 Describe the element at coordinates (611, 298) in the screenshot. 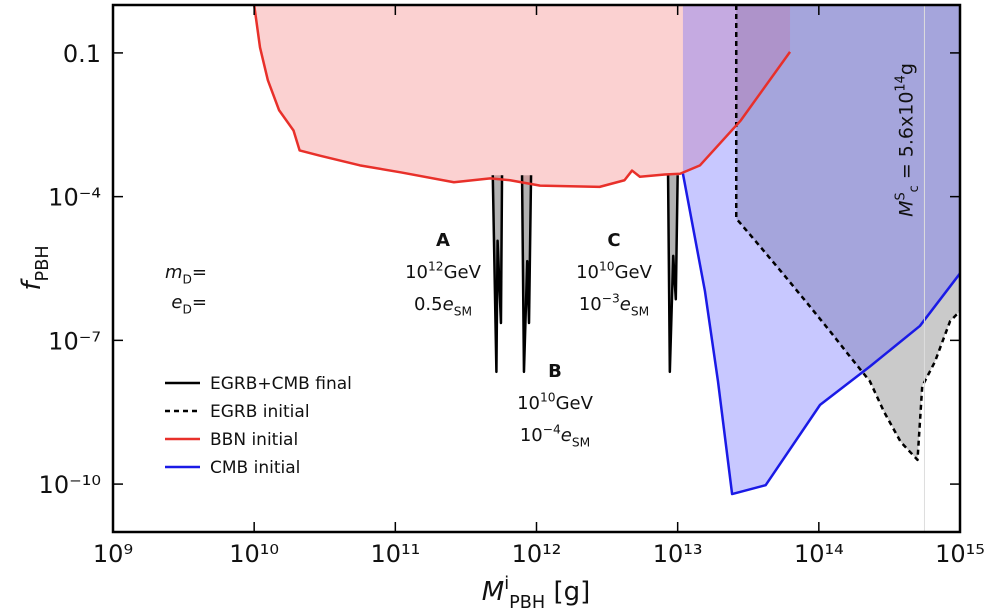

I see `text-part: −3` at that location.